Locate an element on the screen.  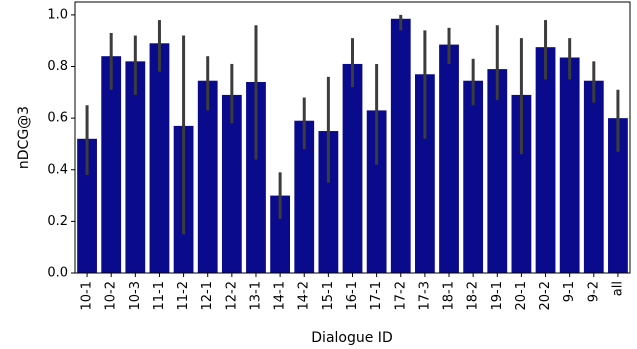
y-tick-label-0.0: 0.0 is located at coordinates (57, 273).